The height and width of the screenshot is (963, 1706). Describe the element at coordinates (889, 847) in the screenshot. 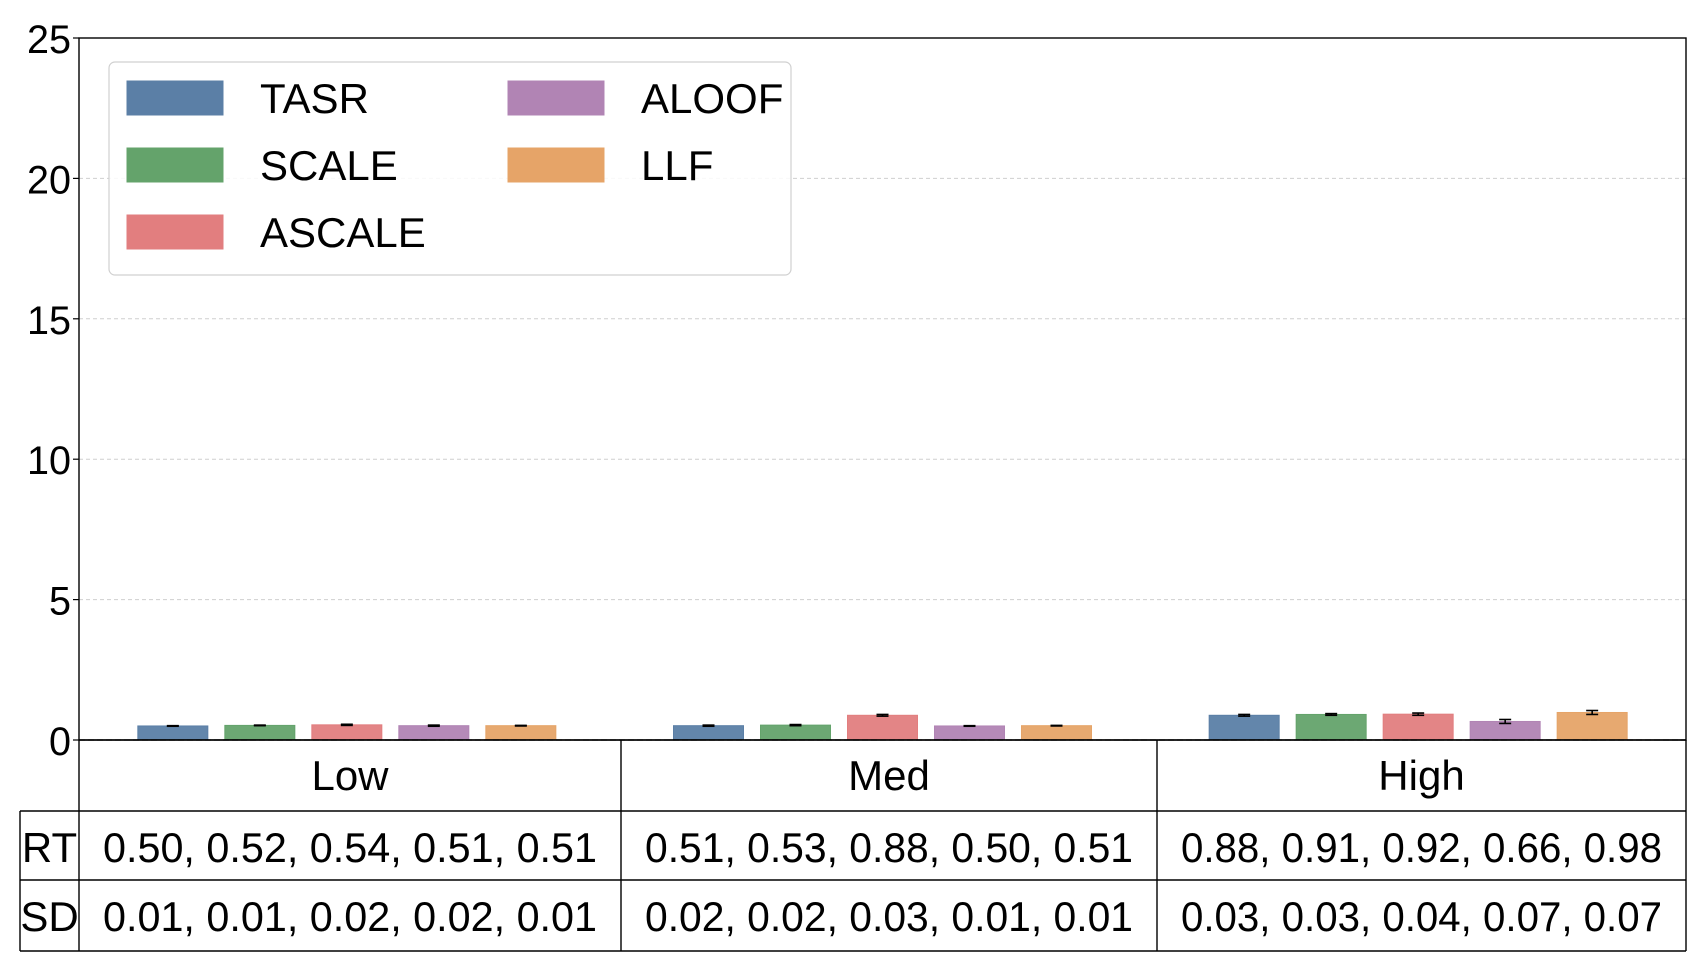

I see `table-cell: 0.51, 0.53, 0.88, 0.50, 0.51` at that location.